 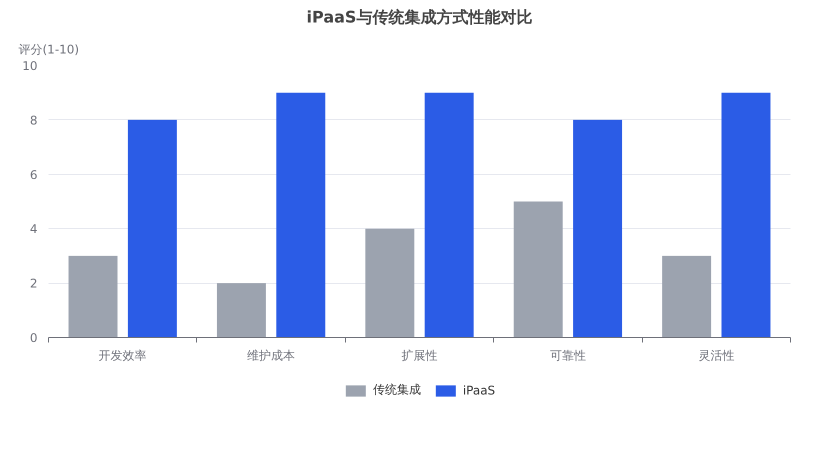 I want to click on x-tick-label: 灵活性, so click(x=716, y=355).